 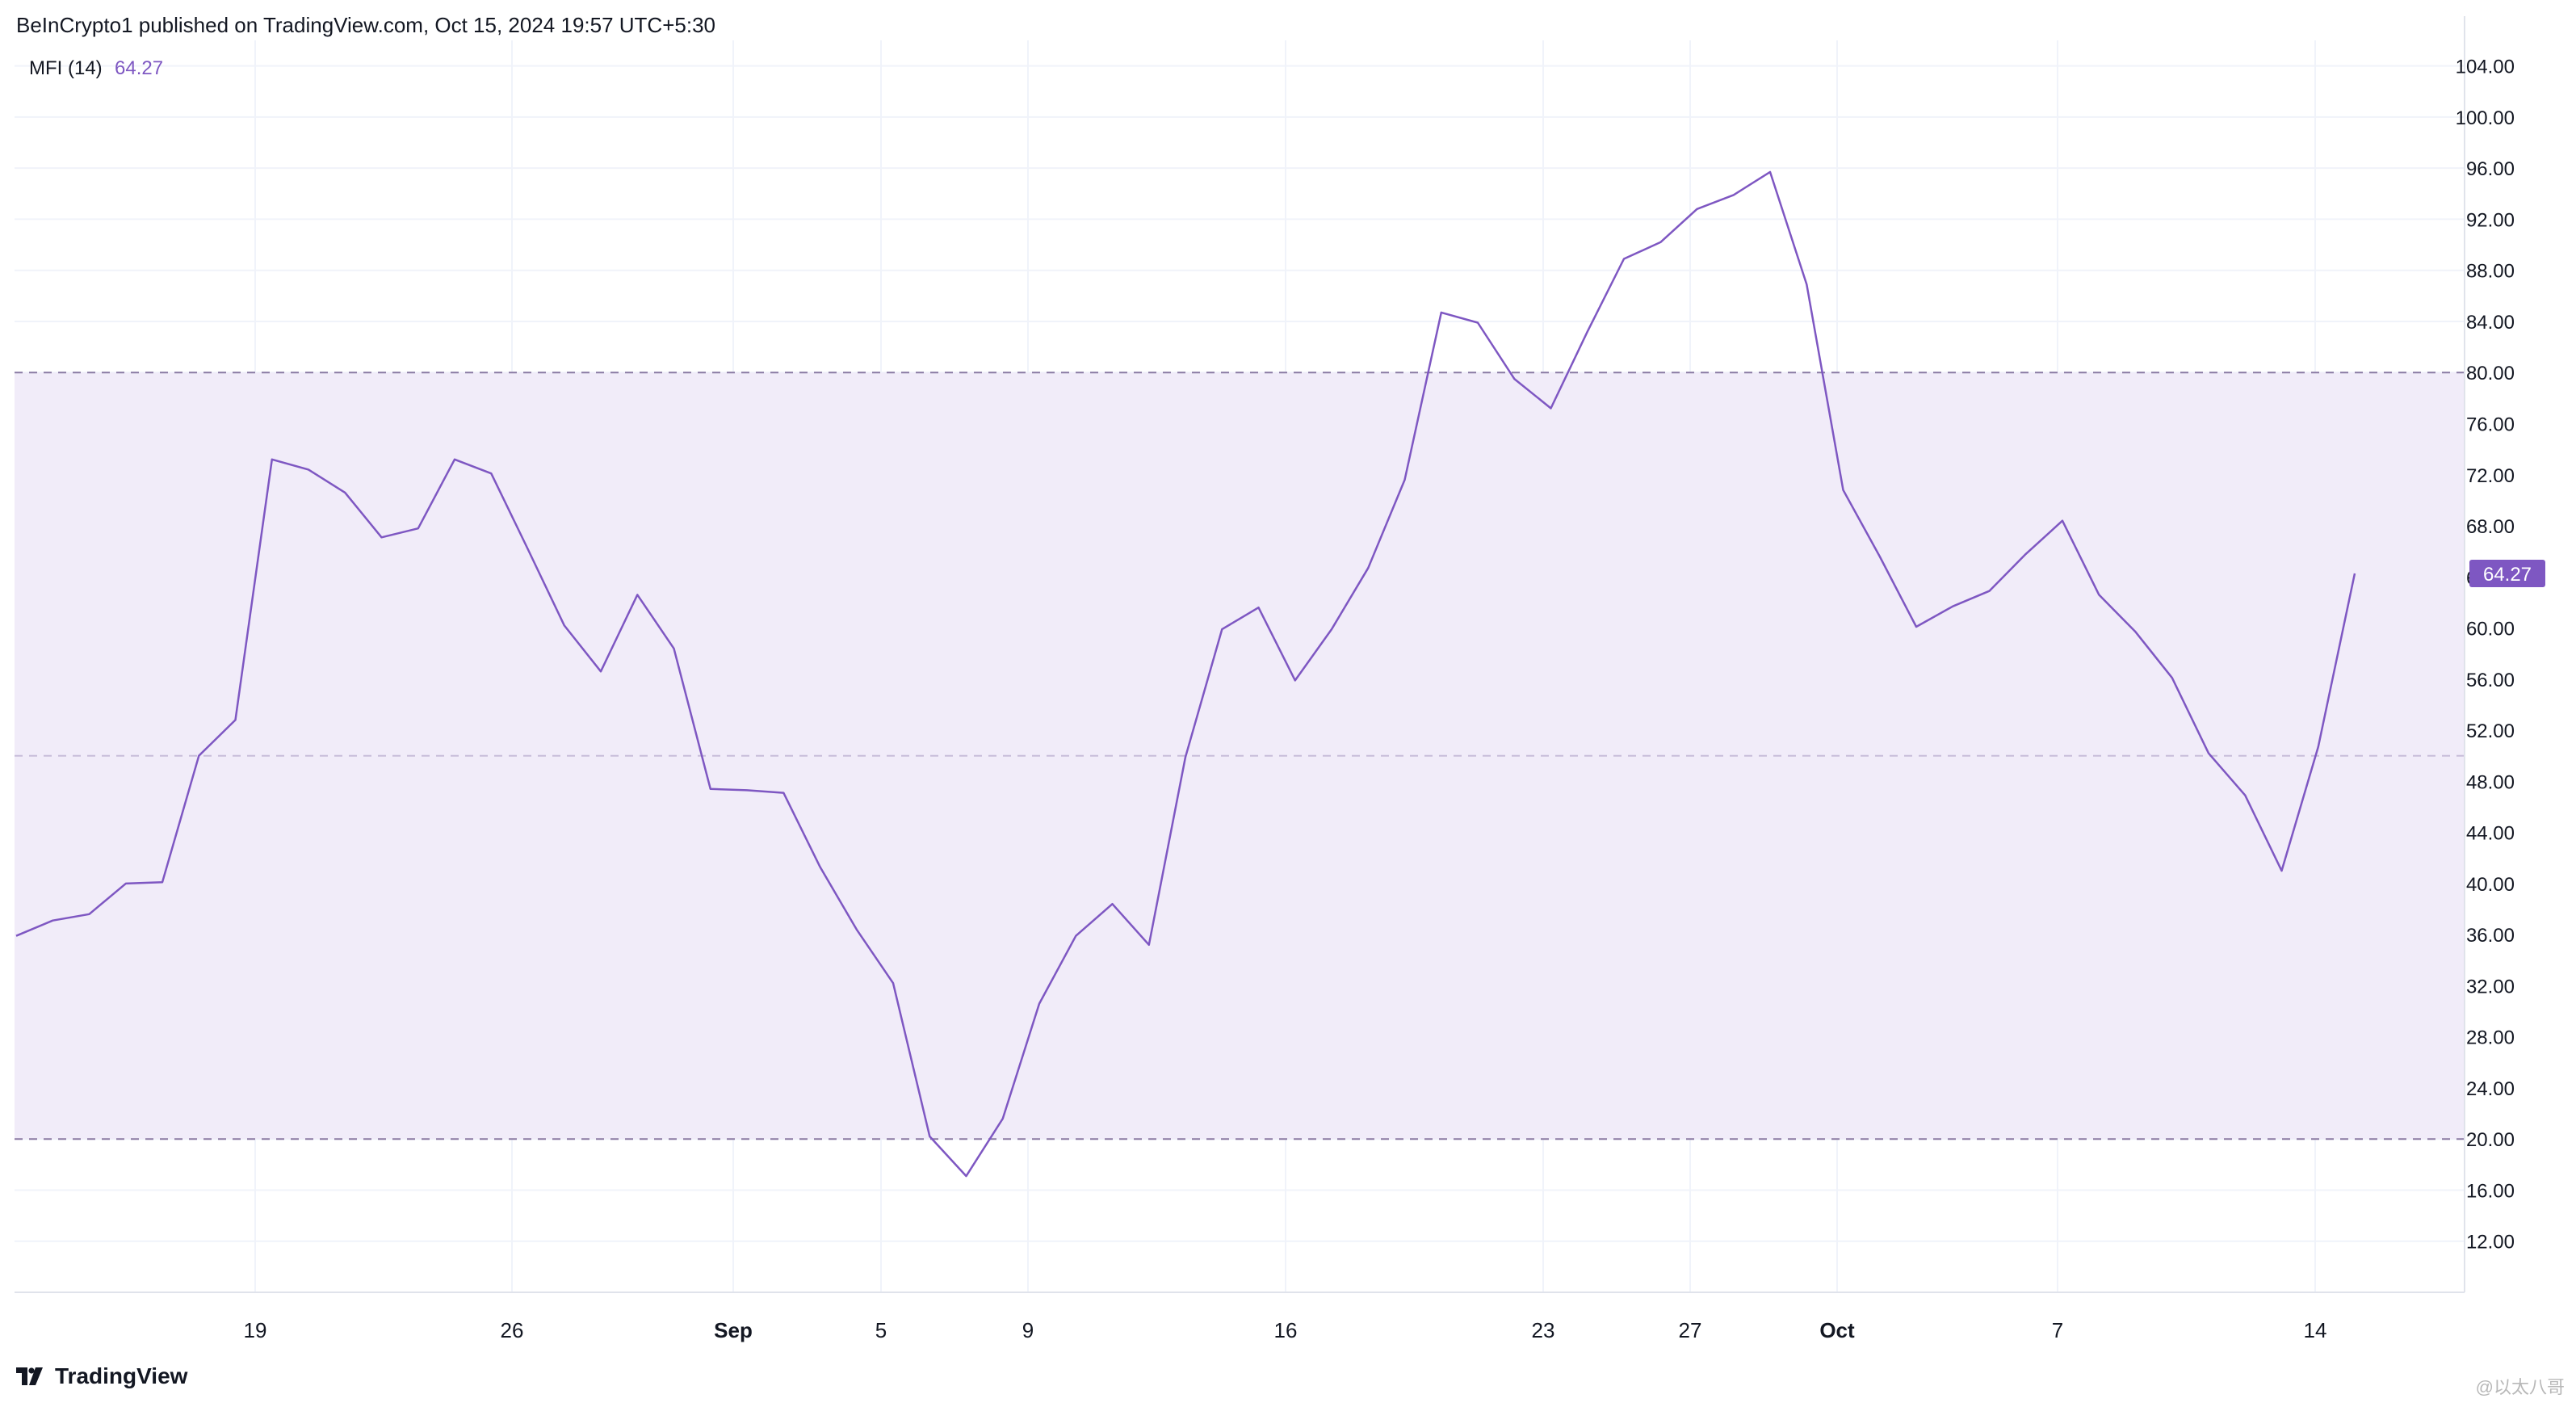 What do you see at coordinates (2490, 1243) in the screenshot?
I see `y-tick-label: 12.00` at bounding box center [2490, 1243].